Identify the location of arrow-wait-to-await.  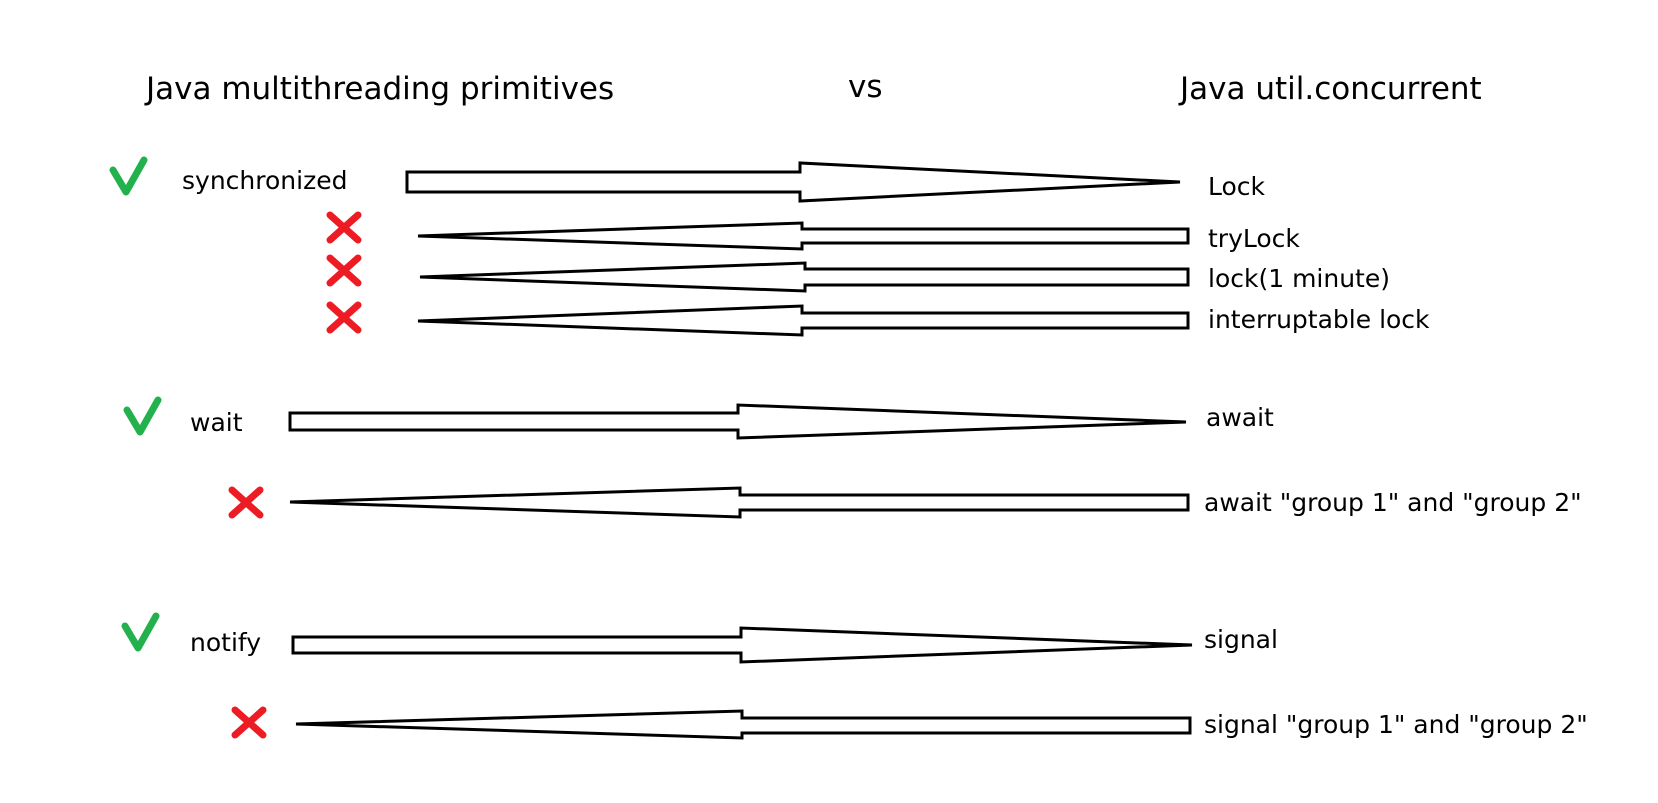
(738, 421).